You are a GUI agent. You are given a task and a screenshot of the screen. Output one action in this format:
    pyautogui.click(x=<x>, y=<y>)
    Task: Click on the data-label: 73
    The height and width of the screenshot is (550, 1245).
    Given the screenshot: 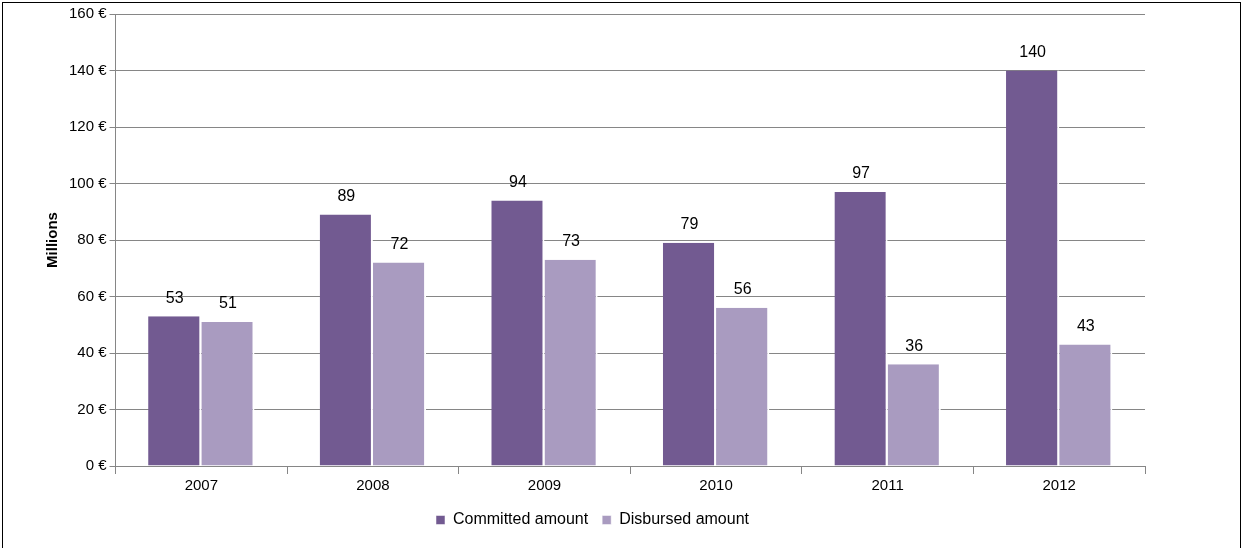 What is the action you would take?
    pyautogui.click(x=571, y=241)
    